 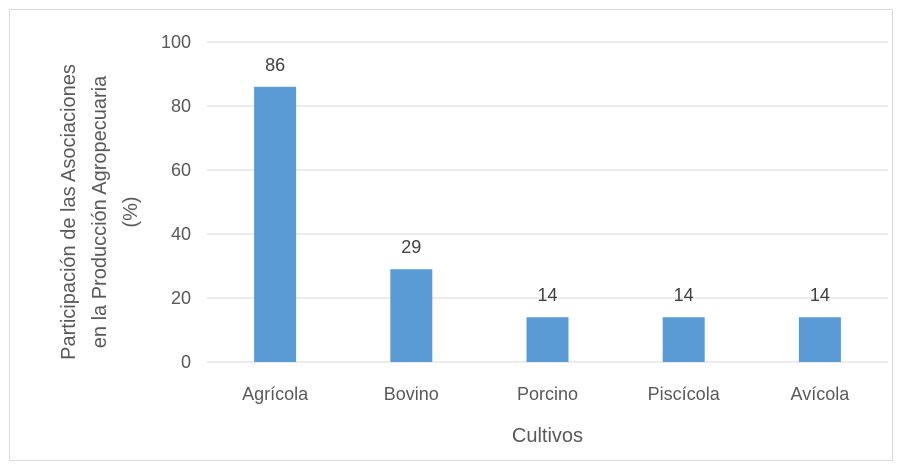 What do you see at coordinates (131, 211) in the screenshot?
I see `y-axis-title-line: (%)` at bounding box center [131, 211].